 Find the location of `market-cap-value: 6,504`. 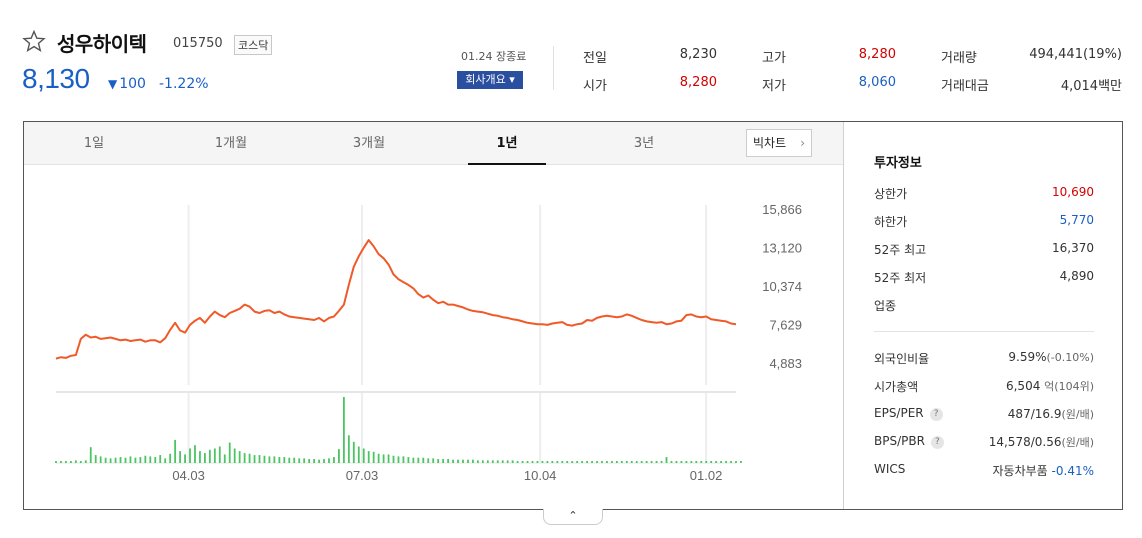

market-cap-value: 6,504 is located at coordinates (1023, 386).